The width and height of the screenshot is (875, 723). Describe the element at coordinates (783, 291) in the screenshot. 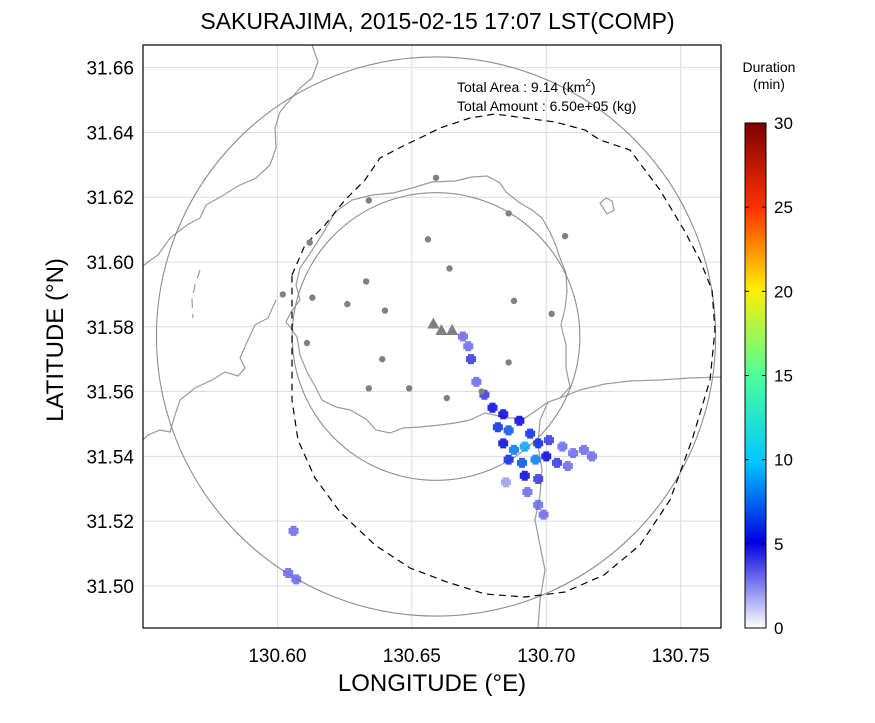

I see `colorbar-tick-label: 20` at that location.